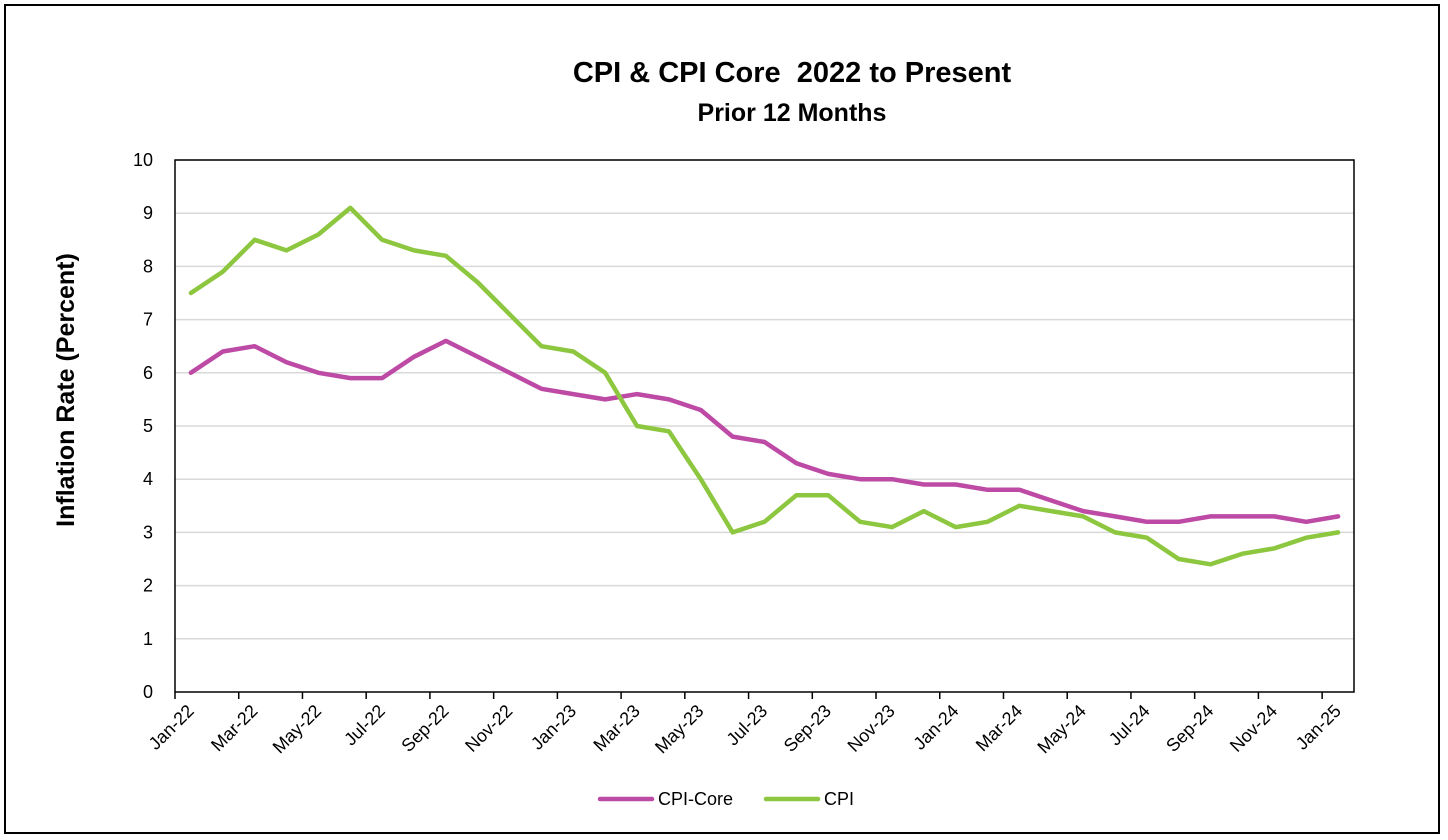  What do you see at coordinates (695, 799) in the screenshot?
I see `legend-label-cpi-core: CPI-Core` at bounding box center [695, 799].